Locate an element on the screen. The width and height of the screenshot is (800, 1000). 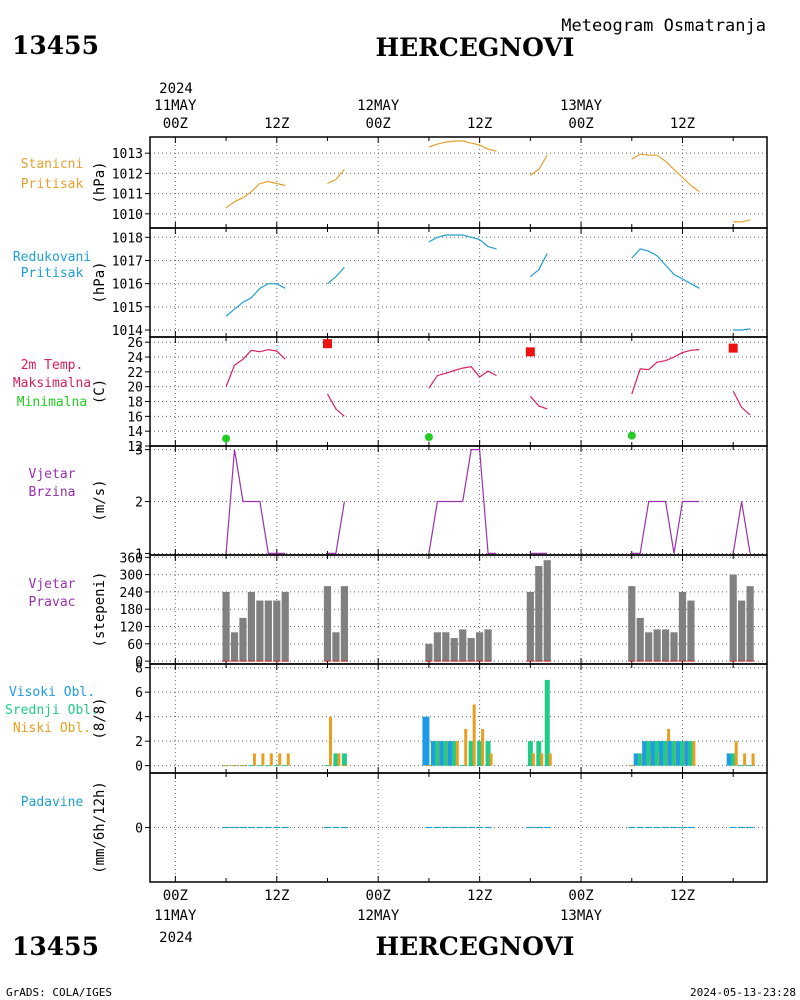
station-id-top: 13455 is located at coordinates (55, 45).